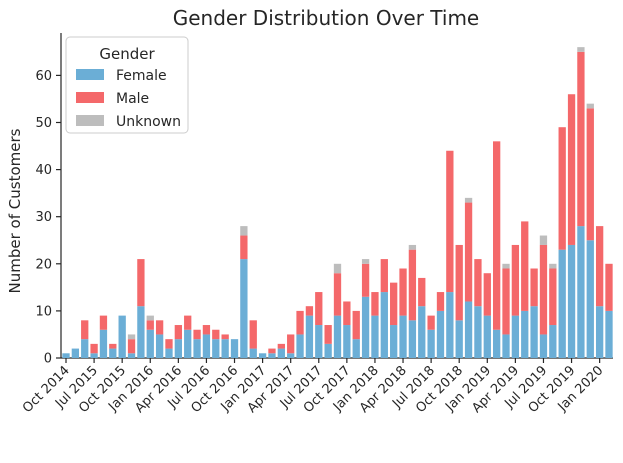 Image resolution: width=623 pixels, height=463 pixels. Describe the element at coordinates (141, 76) in the screenshot. I see `legend-label-female: Female` at that location.